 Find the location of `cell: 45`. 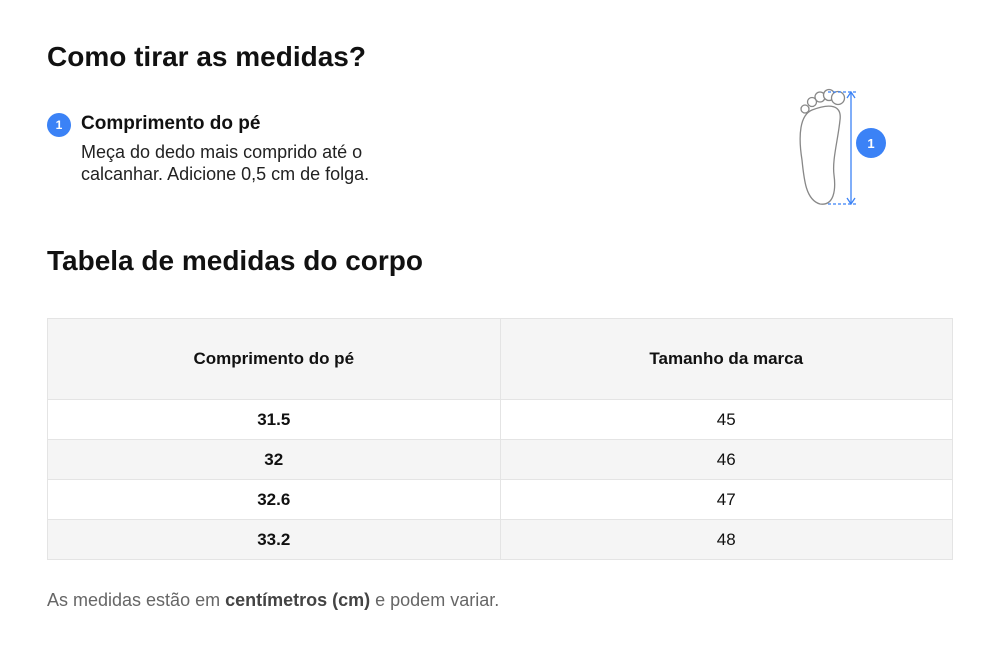

cell: 45 is located at coordinates (726, 419).